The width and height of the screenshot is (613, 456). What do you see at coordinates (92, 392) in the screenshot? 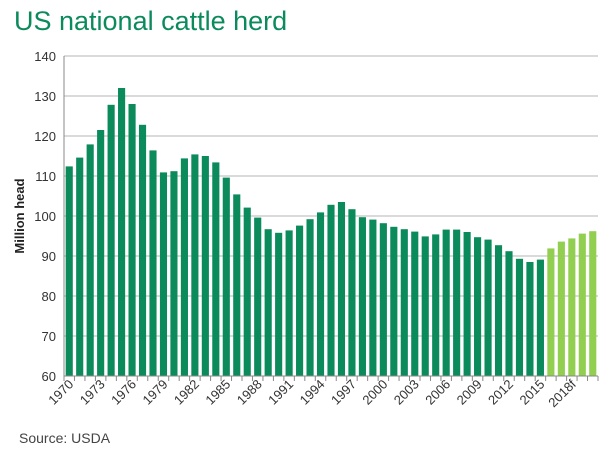
I see `x-tick-label: 1973` at bounding box center [92, 392].